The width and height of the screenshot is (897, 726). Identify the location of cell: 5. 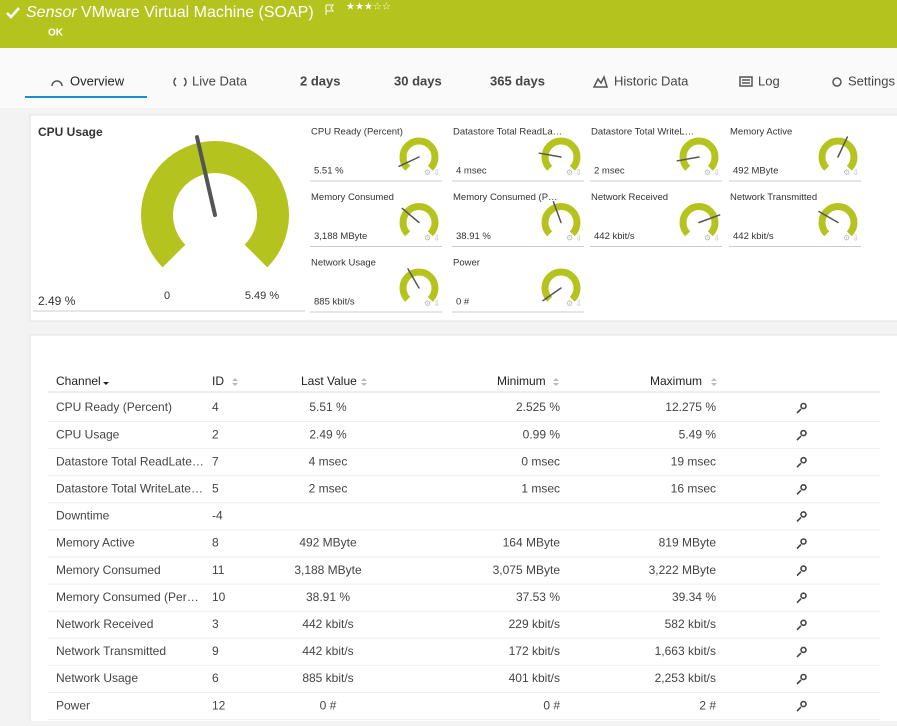
(215, 488).